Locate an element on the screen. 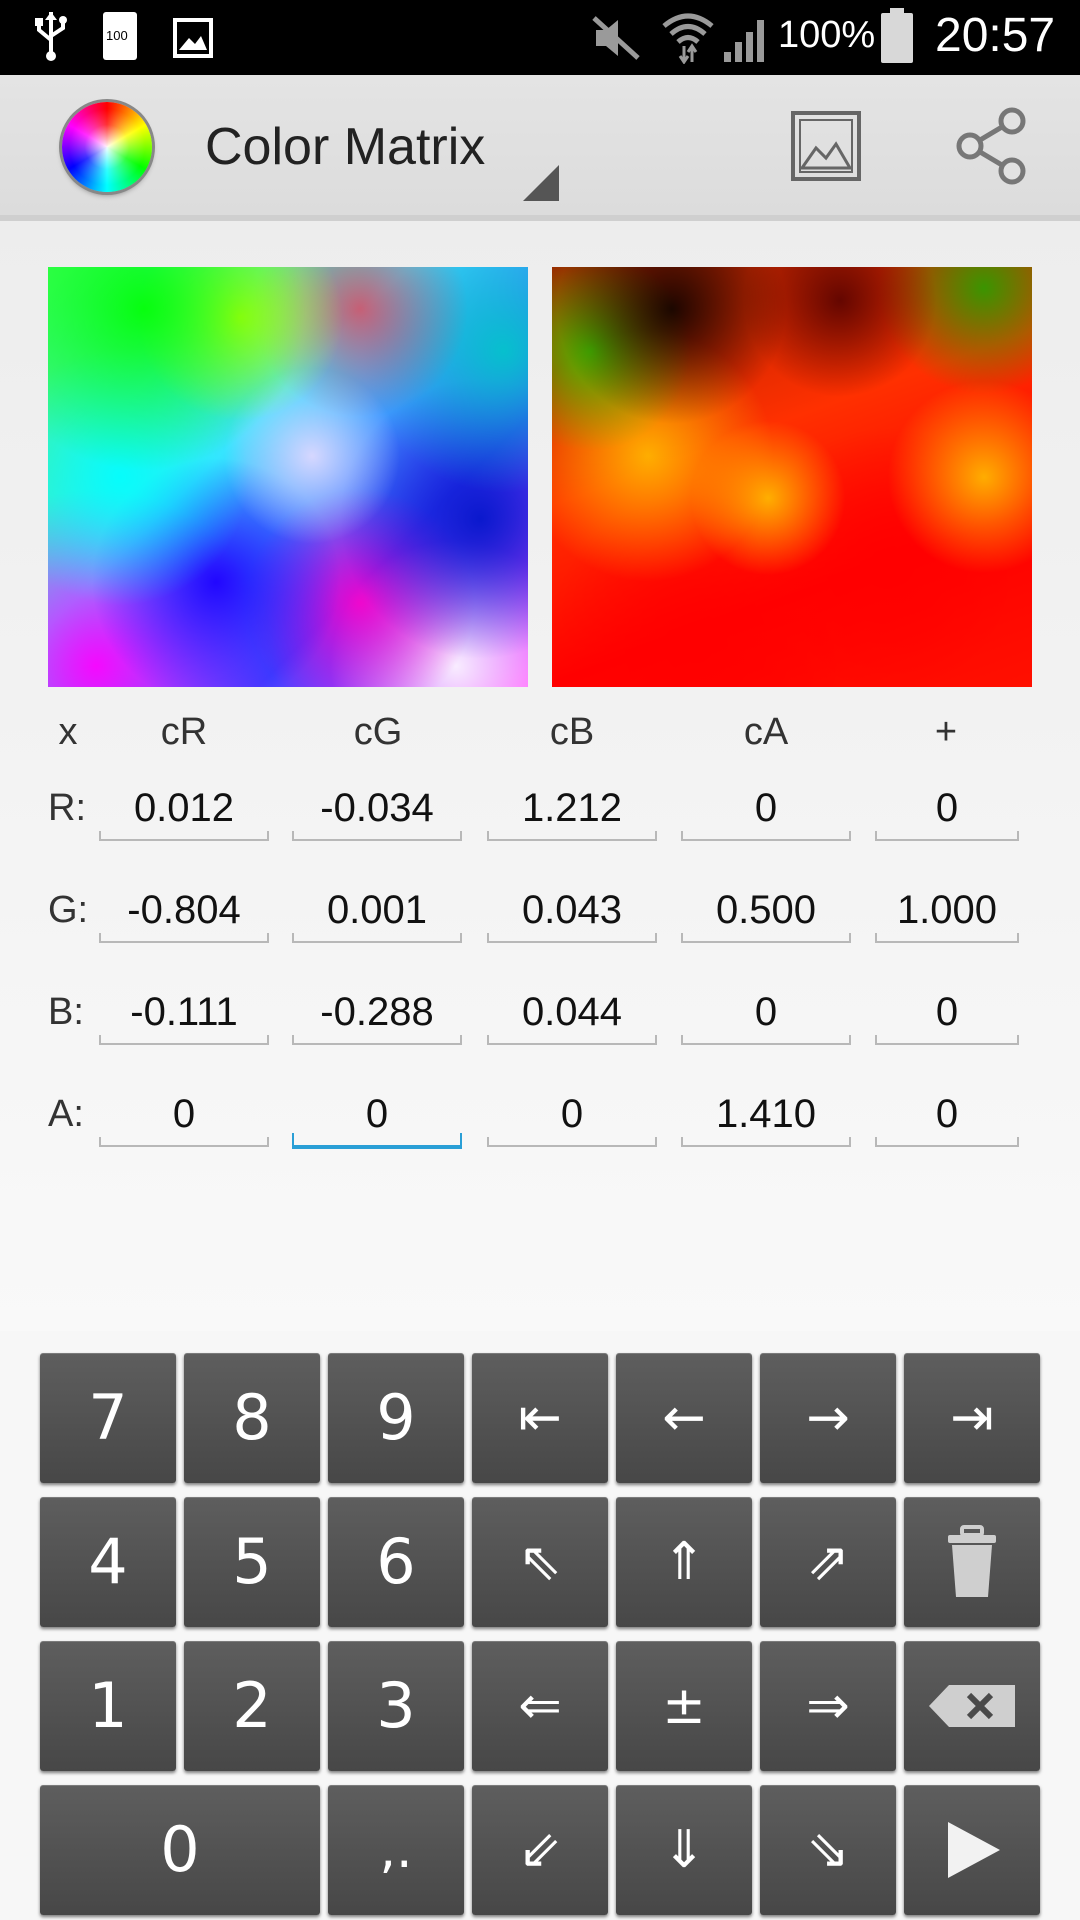  trash-icon is located at coordinates (972, 1561).